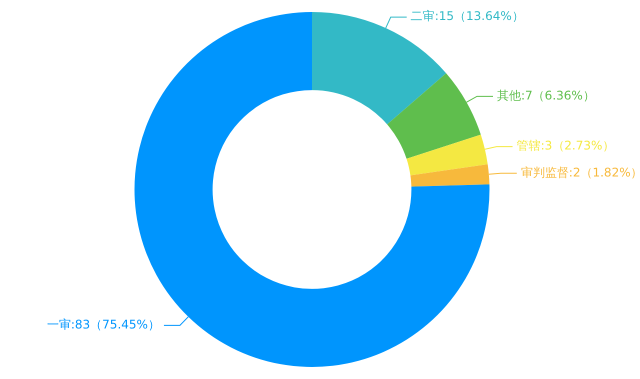 This screenshot has width=640, height=379. What do you see at coordinates (528, 145) in the screenshot?
I see `slice-label: 管辖` at bounding box center [528, 145].